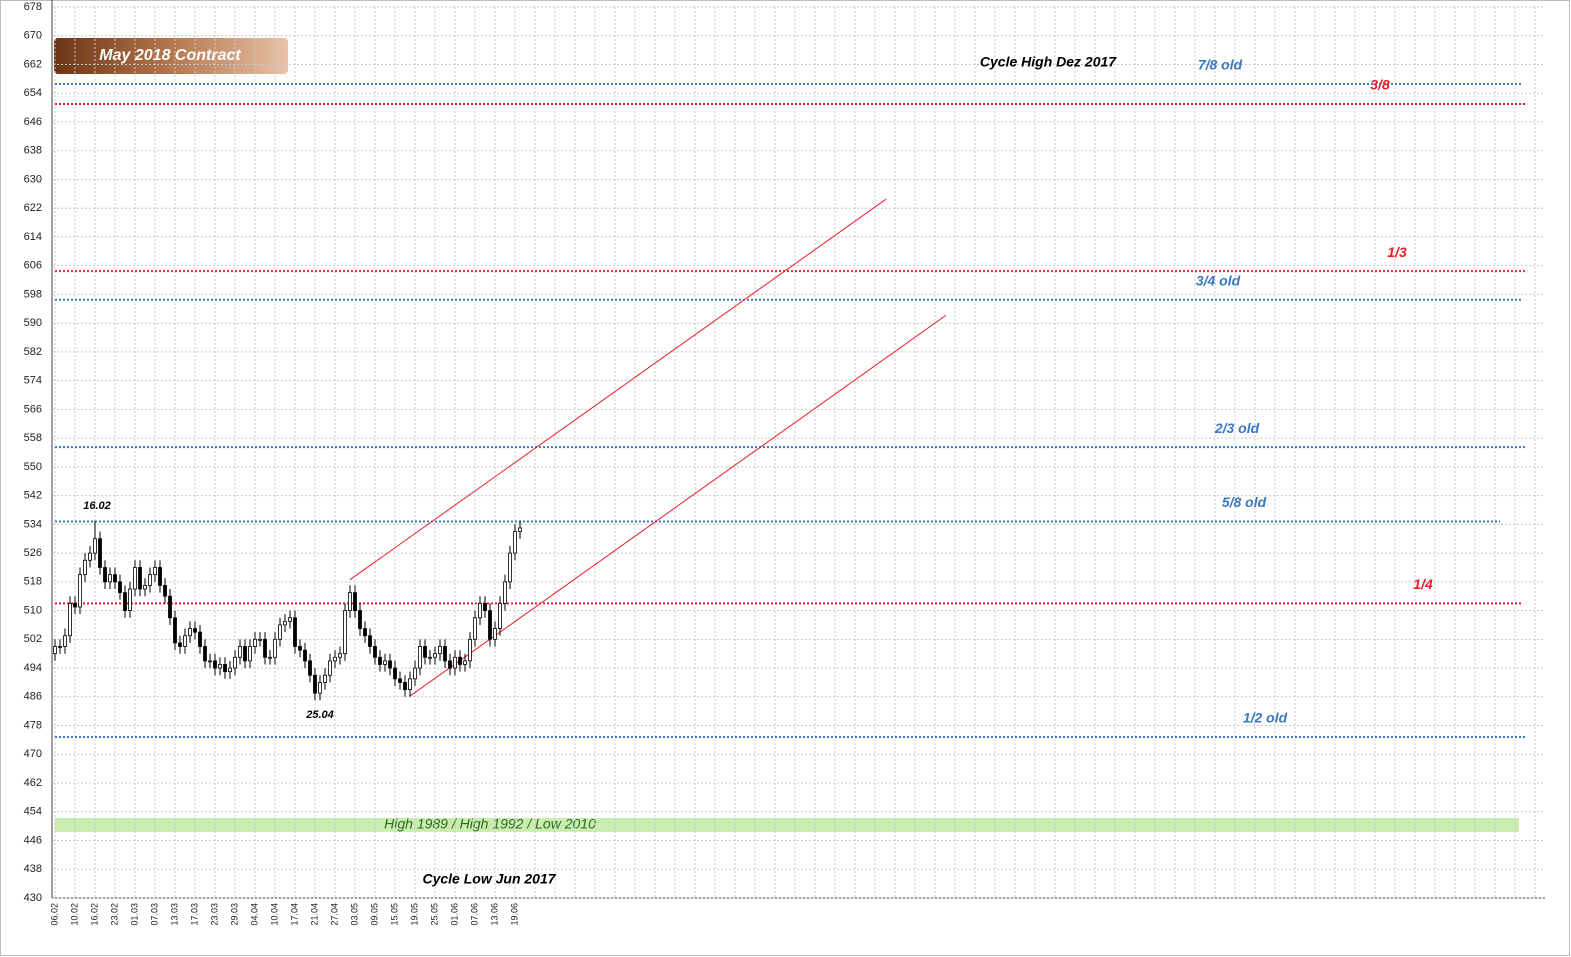 The image size is (1571, 957). Describe the element at coordinates (33, 812) in the screenshot. I see `y-tick-label: 454` at that location.